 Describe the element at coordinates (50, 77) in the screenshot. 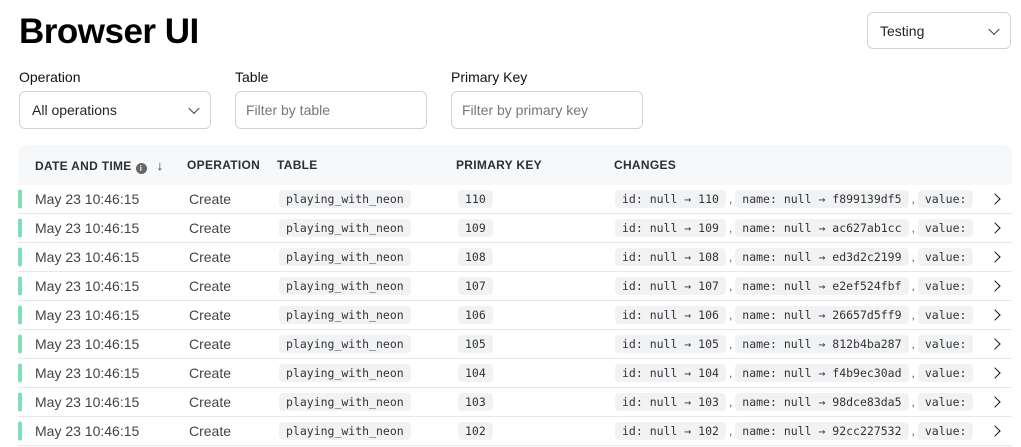

I see `operation-label: Operation` at that location.